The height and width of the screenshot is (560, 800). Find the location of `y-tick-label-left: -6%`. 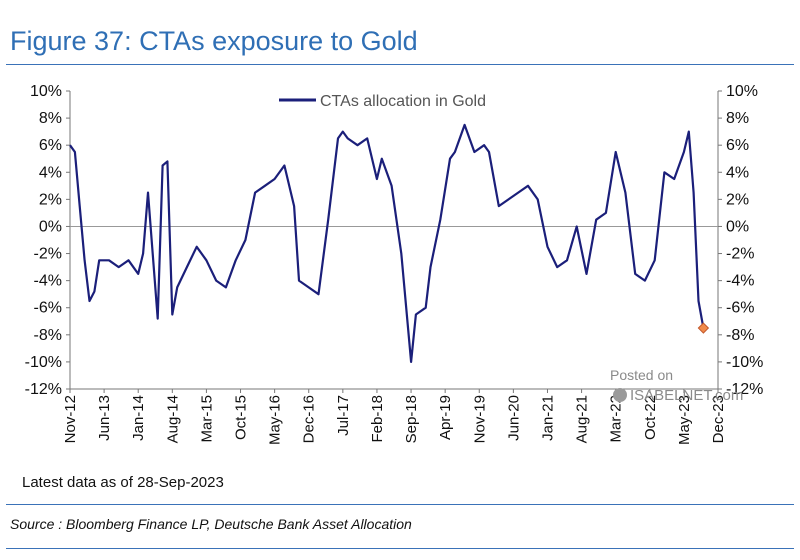

y-tick-label-left: -6% is located at coordinates (48, 308).